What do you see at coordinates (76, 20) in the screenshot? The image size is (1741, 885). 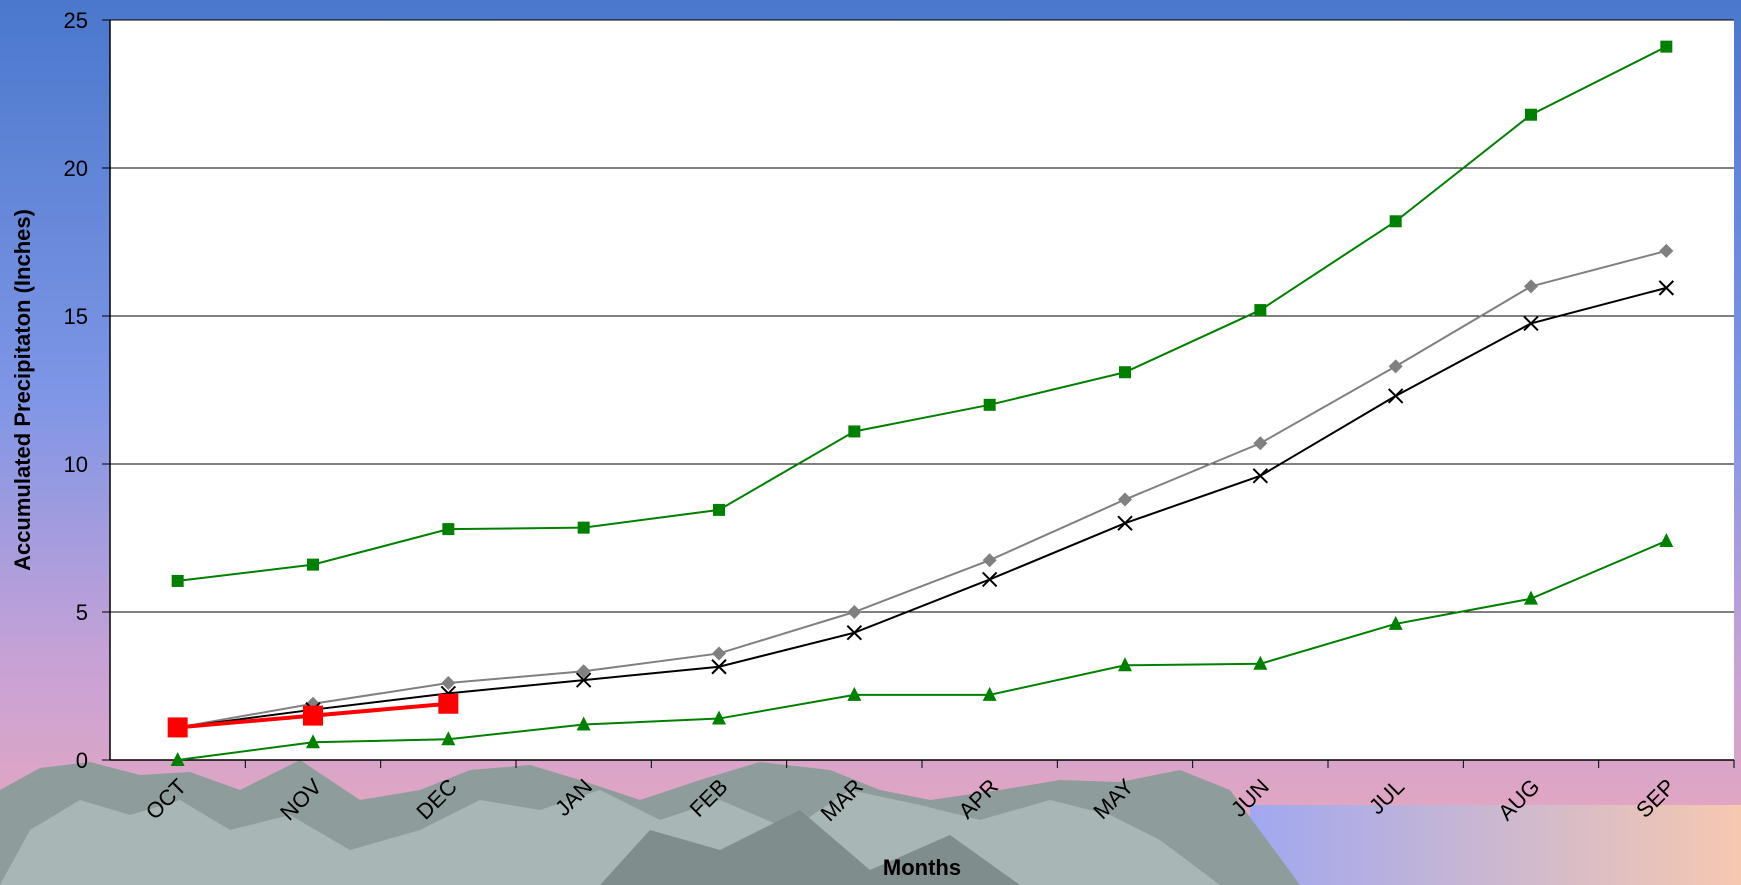 I see `y-tick-label: 25` at bounding box center [76, 20].